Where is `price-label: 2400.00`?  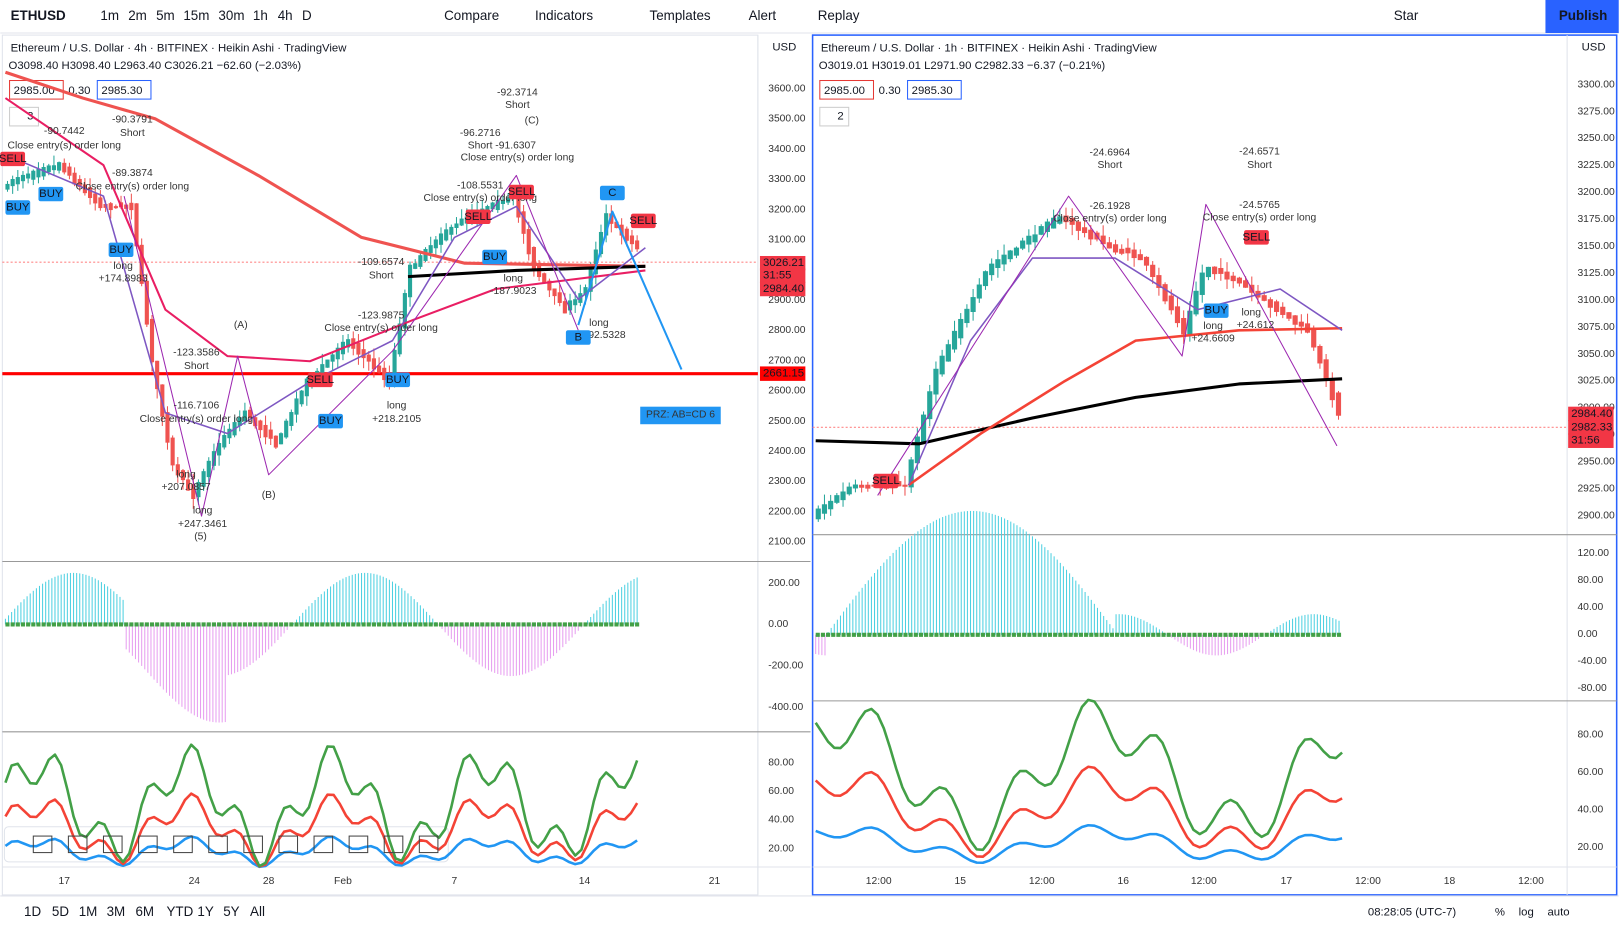
price-label: 2400.00 is located at coordinates (787, 451).